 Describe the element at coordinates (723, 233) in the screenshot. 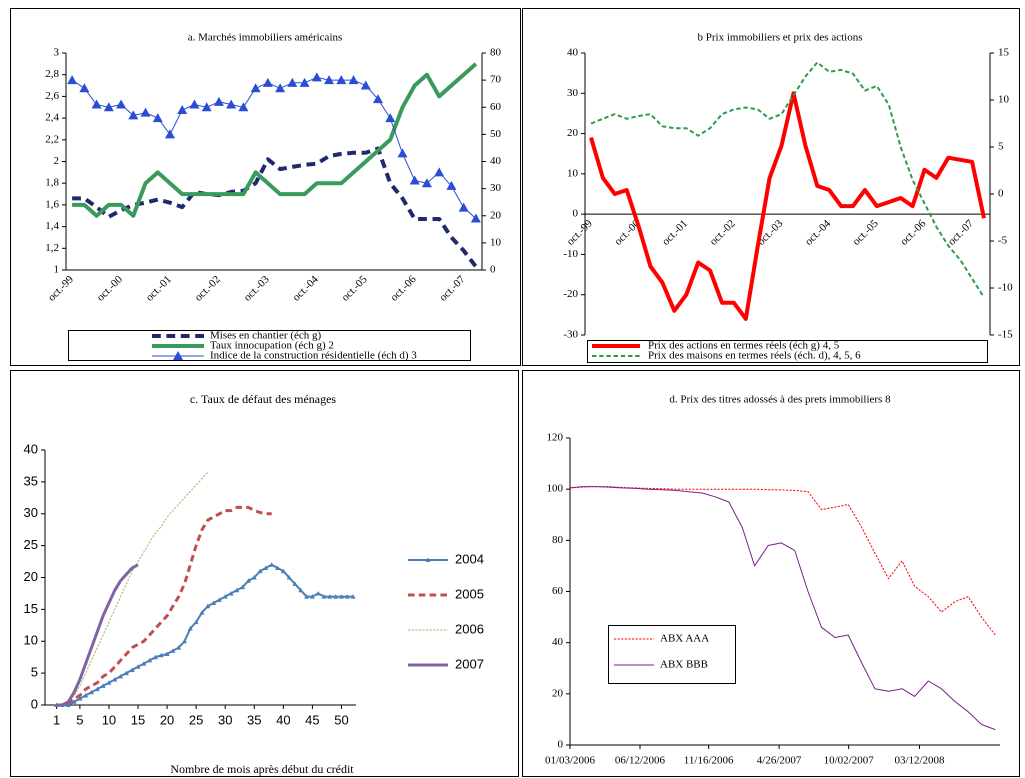

I see `x-tick-label: oct.-02` at that location.